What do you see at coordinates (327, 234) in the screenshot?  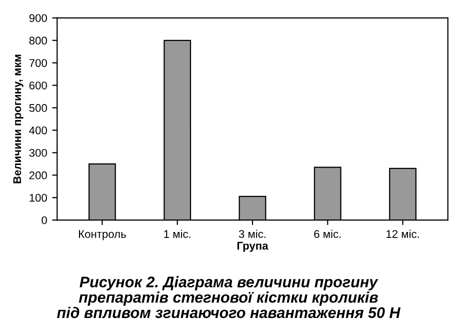 I see `x-tick-label: 6 міс.` at bounding box center [327, 234].